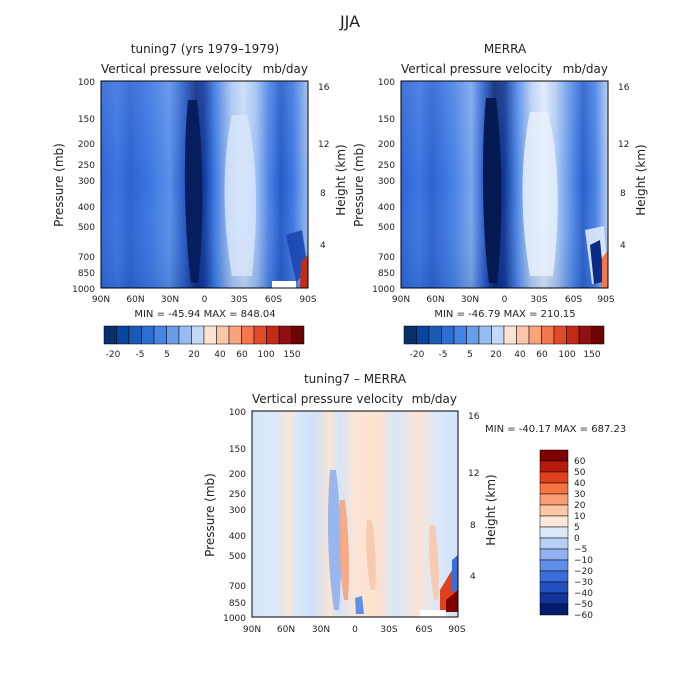 Image resolution: width=700 pixels, height=700 pixels. I want to click on x-tick-label: 60S, so click(573, 300).